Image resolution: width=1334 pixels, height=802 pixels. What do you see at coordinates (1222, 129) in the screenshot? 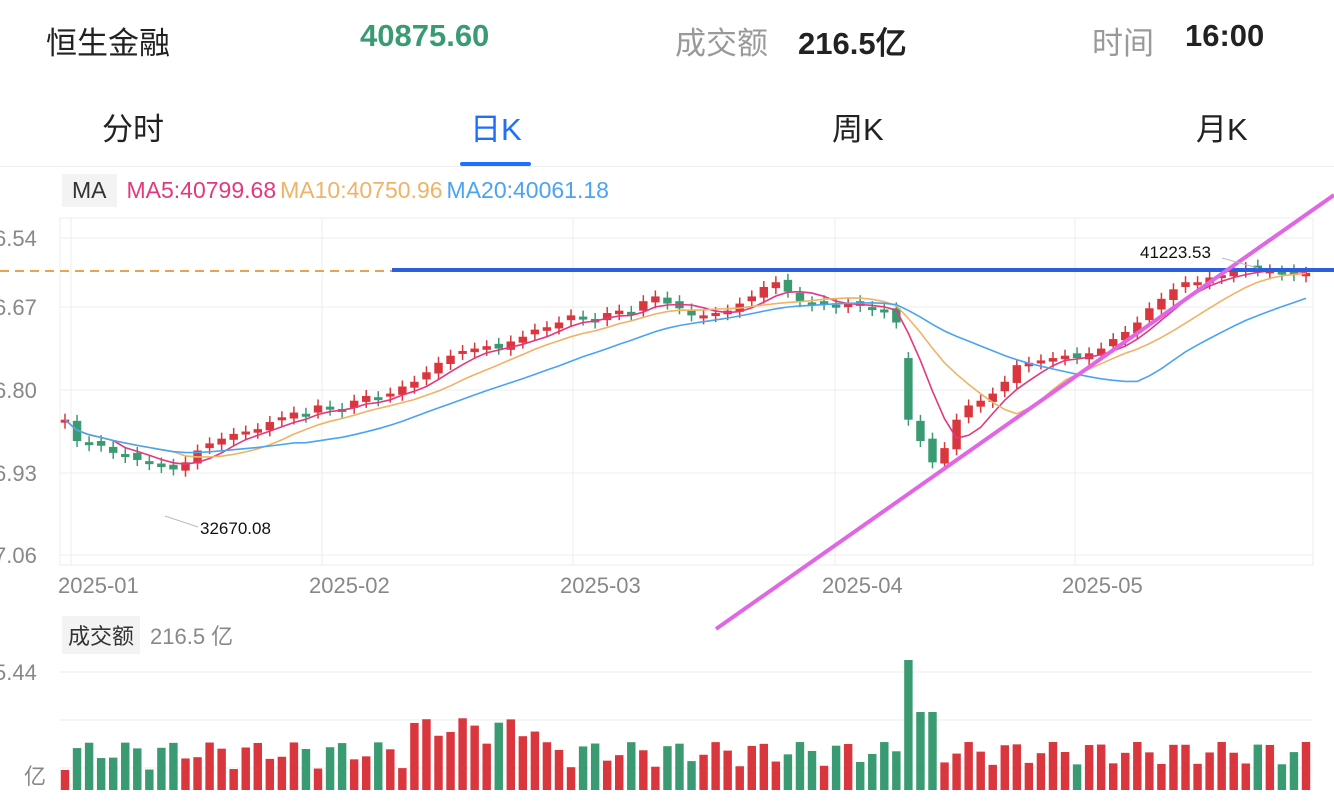
I see `tab-monthly-k: 月K` at bounding box center [1222, 129].